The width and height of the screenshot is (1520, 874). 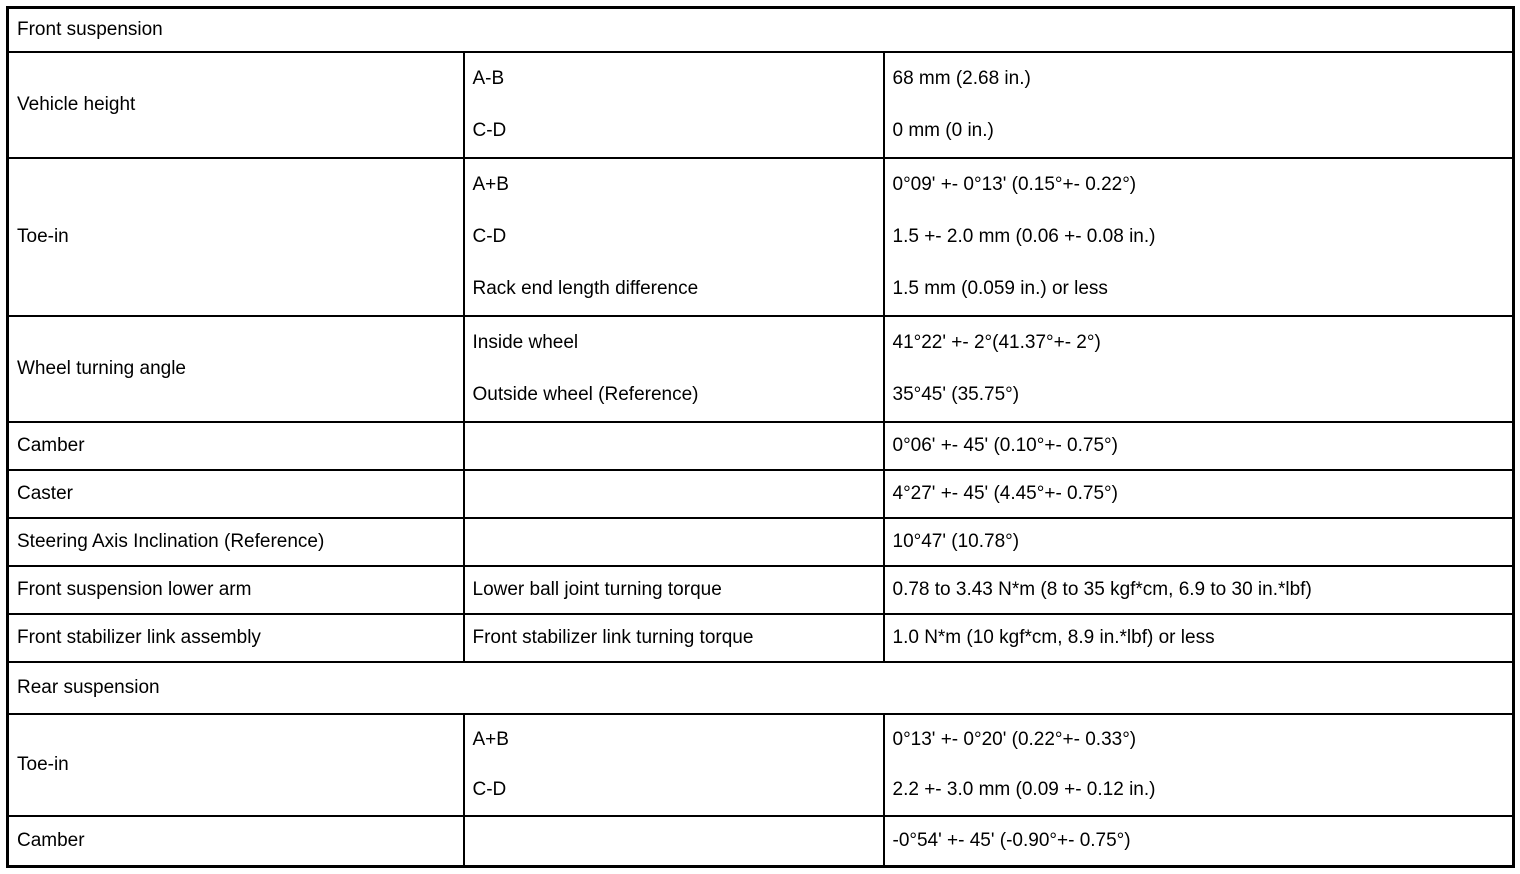 I want to click on param-cell: A+B C-D, so click(x=673, y=765).